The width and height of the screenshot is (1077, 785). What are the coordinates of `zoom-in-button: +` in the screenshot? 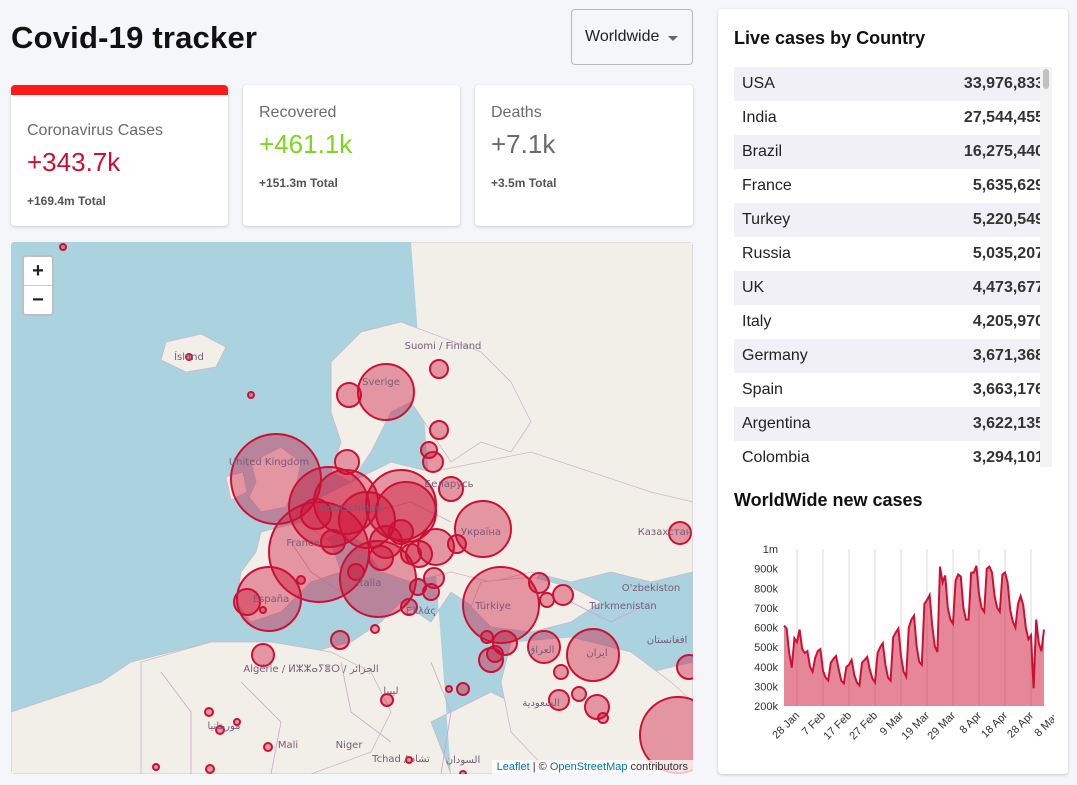 It's located at (38, 271).